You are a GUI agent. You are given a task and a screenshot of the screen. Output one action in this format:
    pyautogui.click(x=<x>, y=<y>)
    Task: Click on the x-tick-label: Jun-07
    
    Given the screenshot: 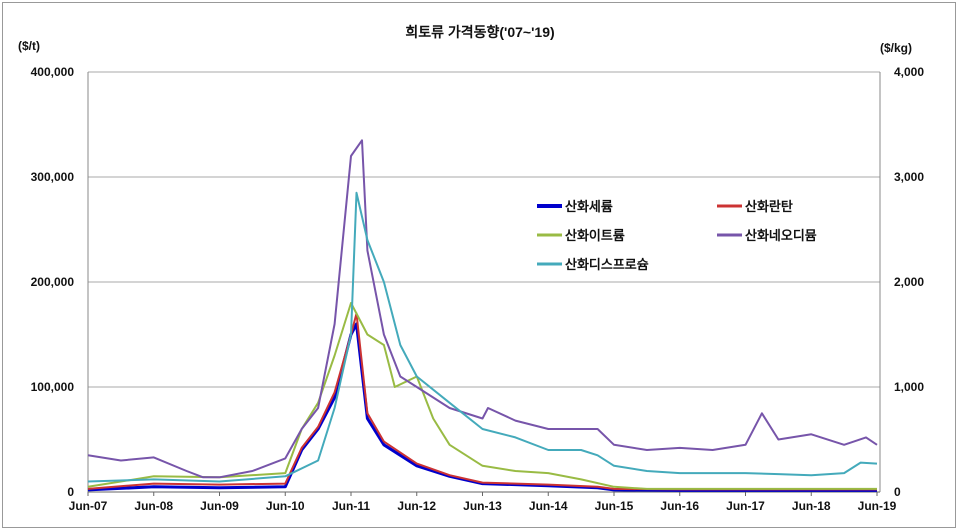 What is the action you would take?
    pyautogui.click(x=88, y=506)
    